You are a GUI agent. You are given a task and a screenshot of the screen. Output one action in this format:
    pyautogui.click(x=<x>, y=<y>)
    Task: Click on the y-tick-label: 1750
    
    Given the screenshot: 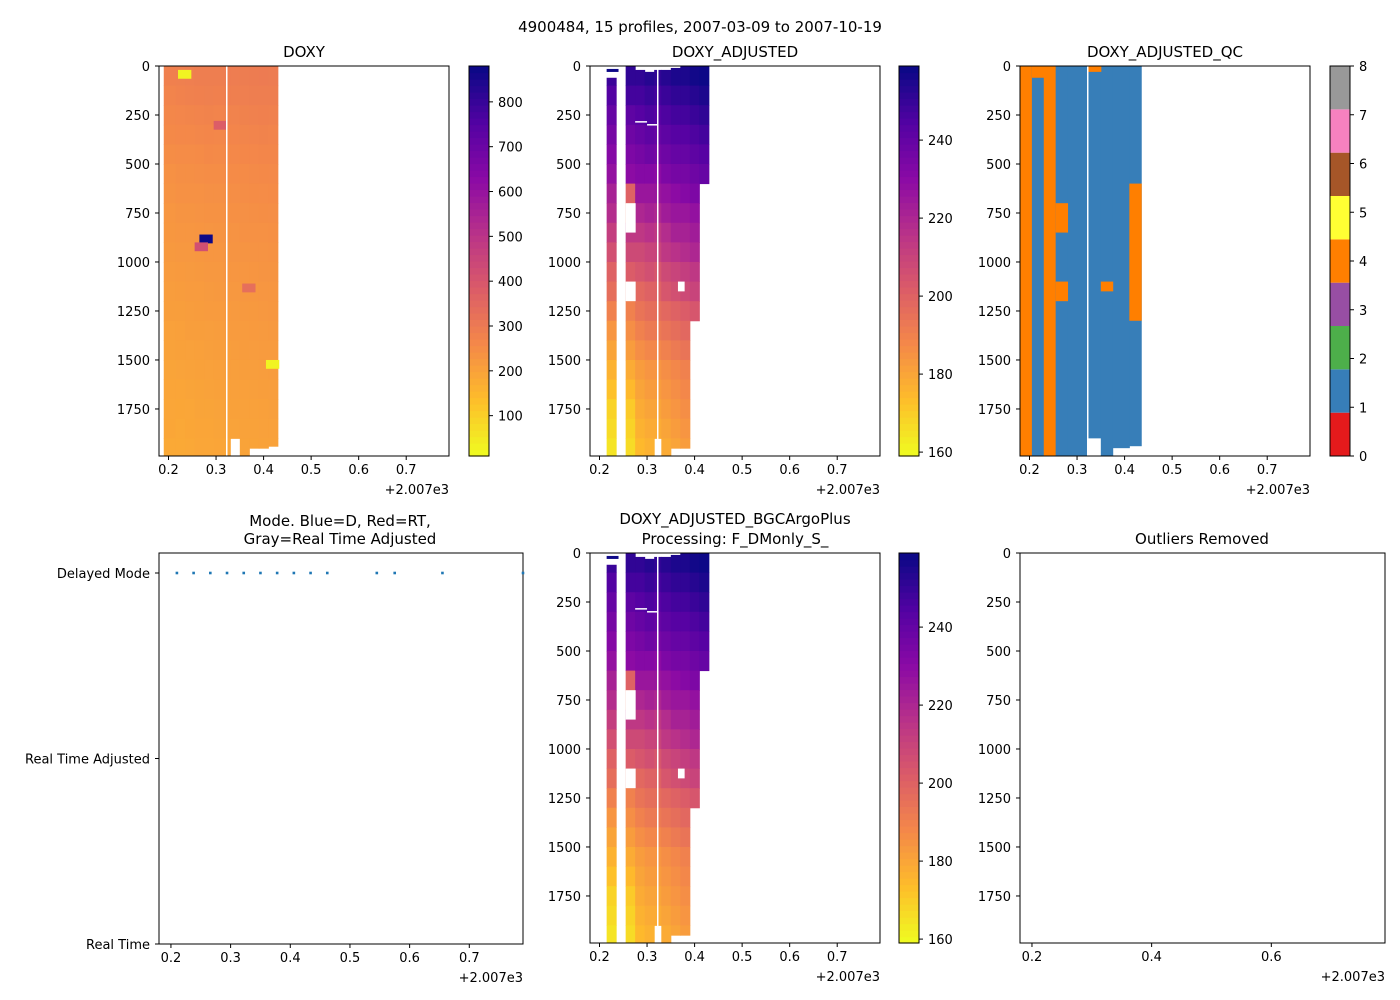 What is the action you would take?
    pyautogui.click(x=994, y=897)
    